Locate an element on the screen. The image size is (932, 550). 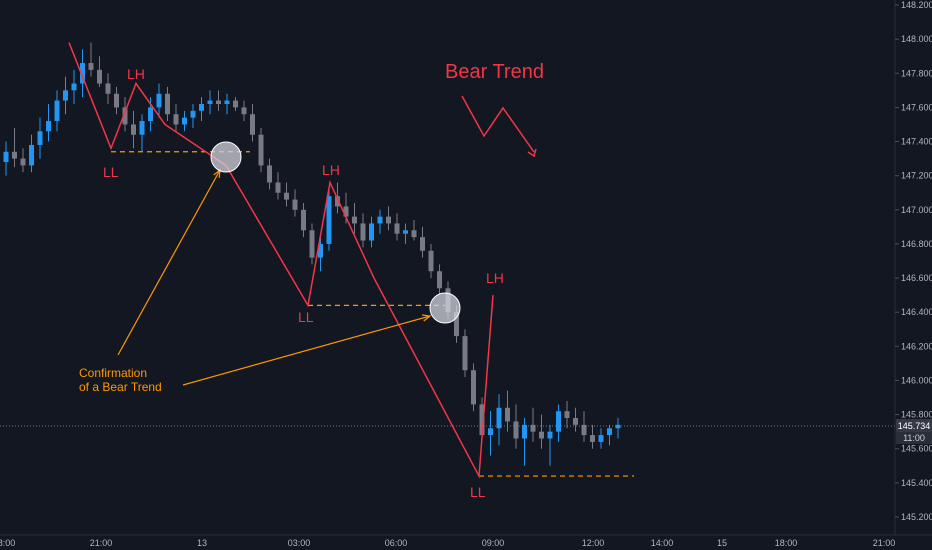
confirmation-text-line1: Confirmation is located at coordinates (113, 373).